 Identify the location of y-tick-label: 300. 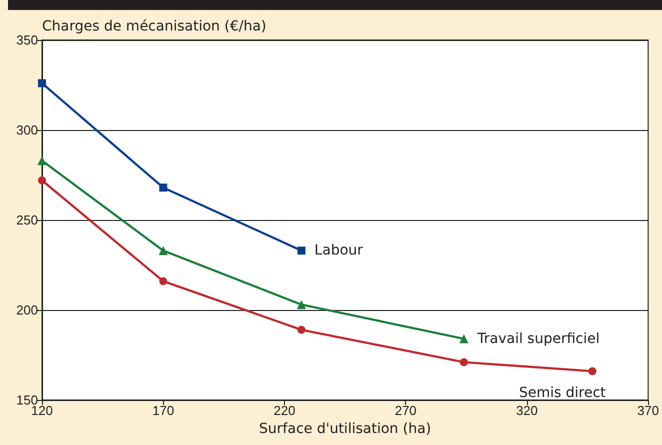
(27, 130).